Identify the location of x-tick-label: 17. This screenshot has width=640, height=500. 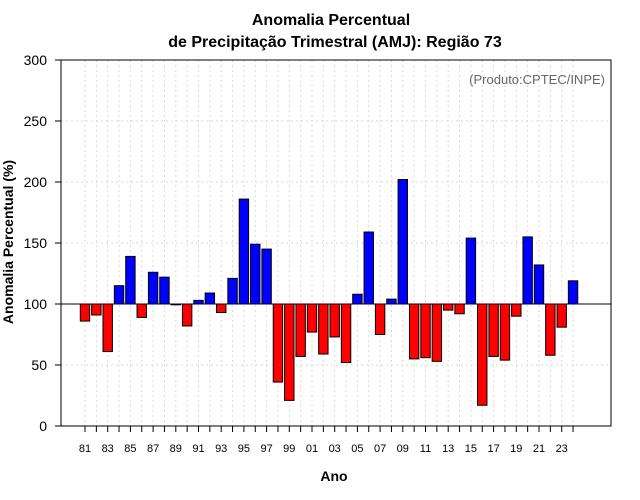
(493, 449).